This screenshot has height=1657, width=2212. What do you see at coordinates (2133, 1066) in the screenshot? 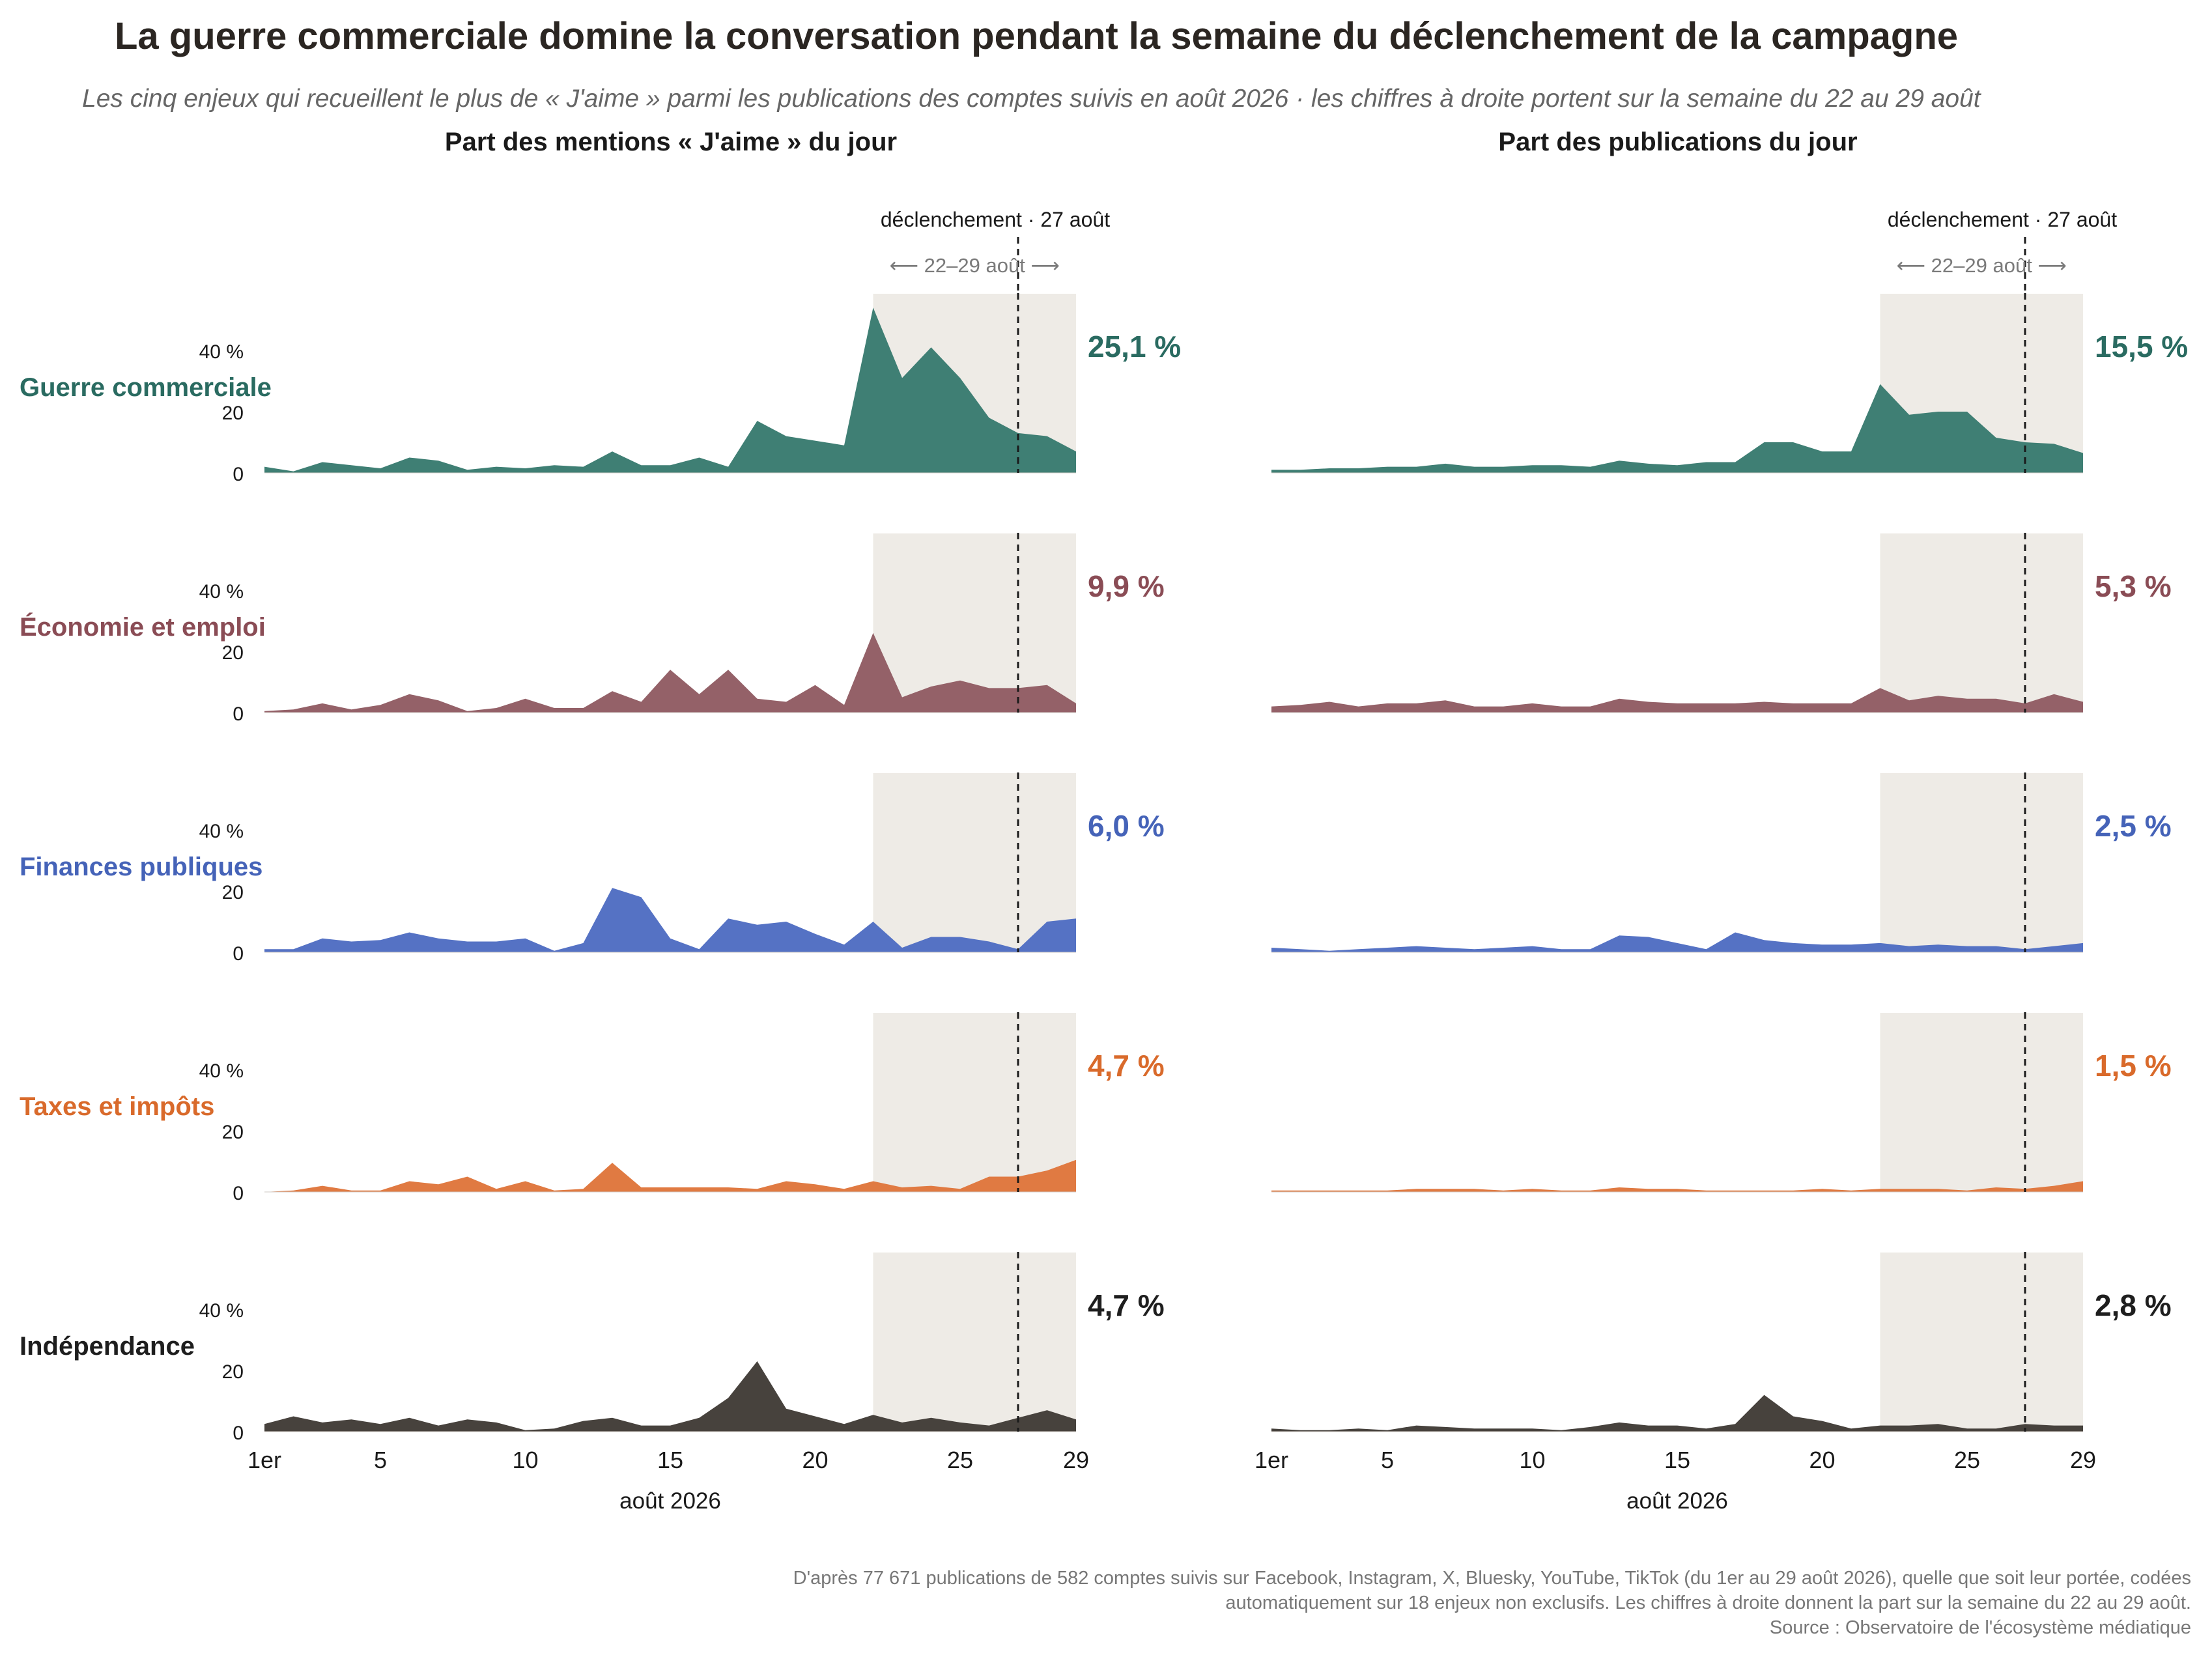
I see `week-share-value: 1,5 %` at bounding box center [2133, 1066].